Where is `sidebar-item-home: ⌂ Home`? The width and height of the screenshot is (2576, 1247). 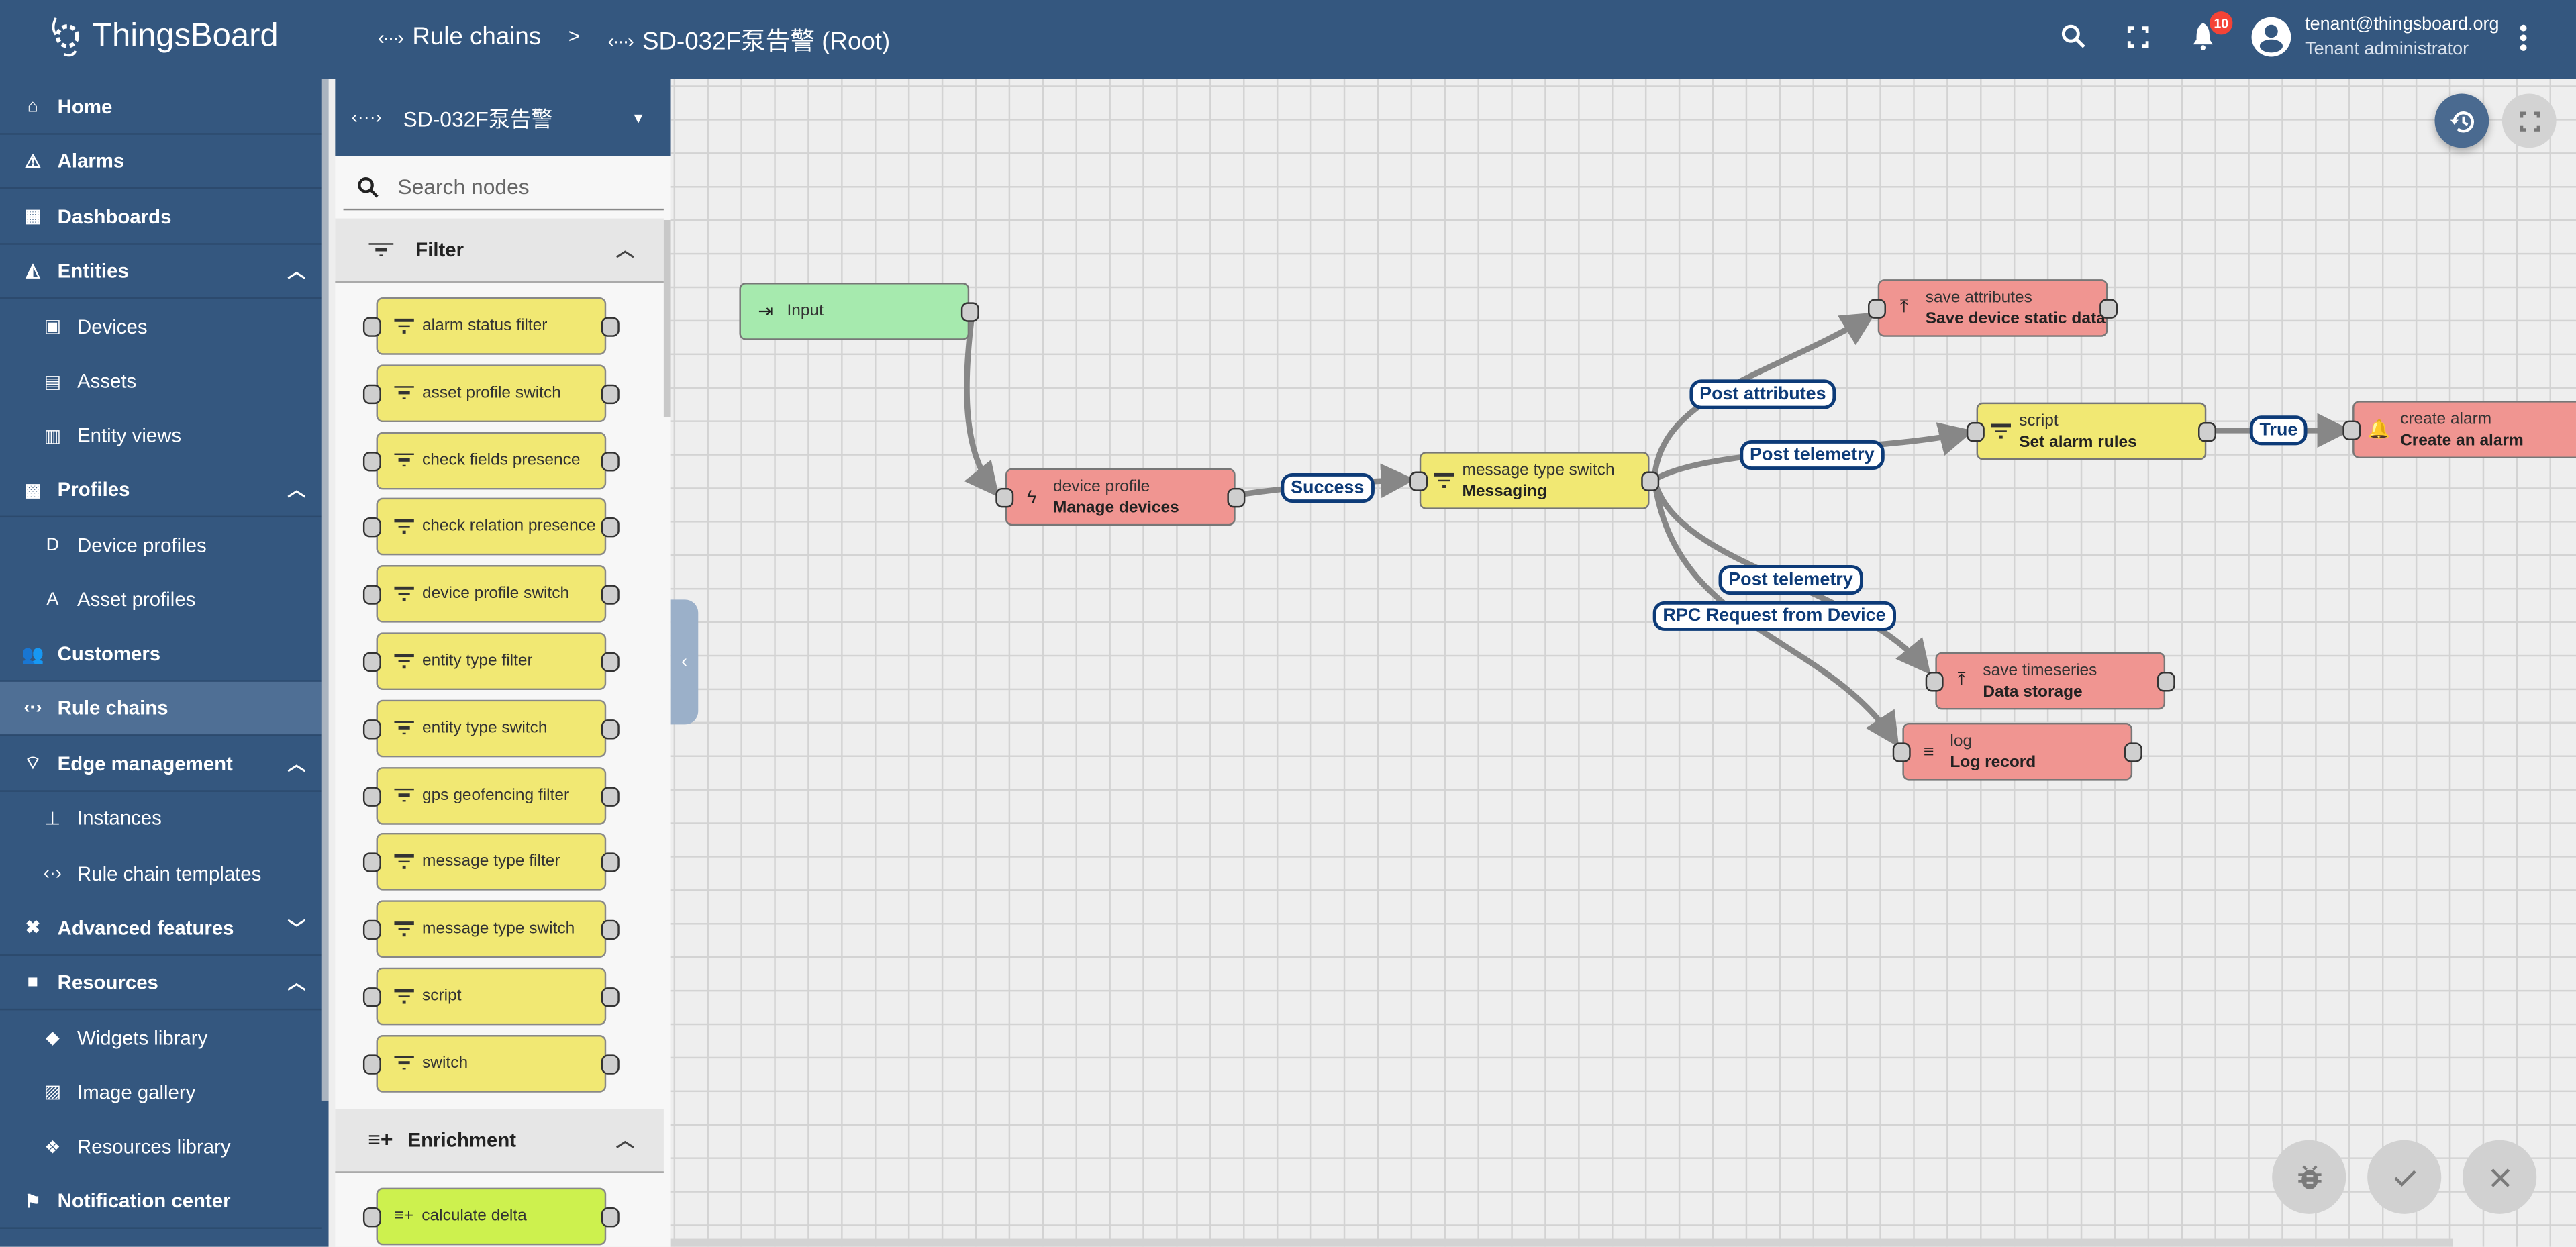
sidebar-item-home: ⌂ Home is located at coordinates (161, 108).